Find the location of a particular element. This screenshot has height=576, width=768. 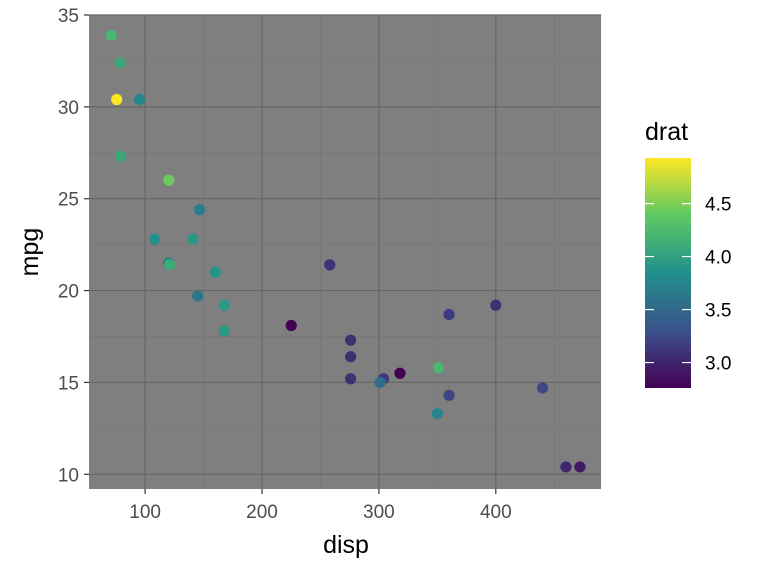

colorbar-ticks: 3.0 3.5 4.0 4.5 is located at coordinates (688, 285).